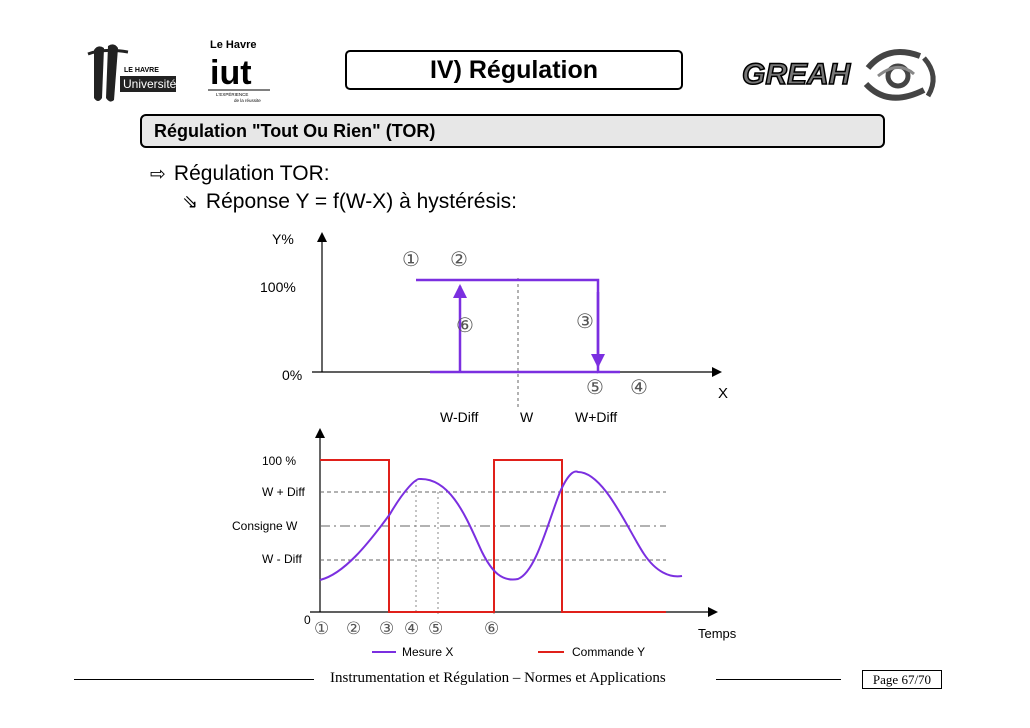 Image resolution: width=1030 pixels, height=728 pixels. I want to click on logo-iut-sub-text: de la réussite, so click(247, 100).